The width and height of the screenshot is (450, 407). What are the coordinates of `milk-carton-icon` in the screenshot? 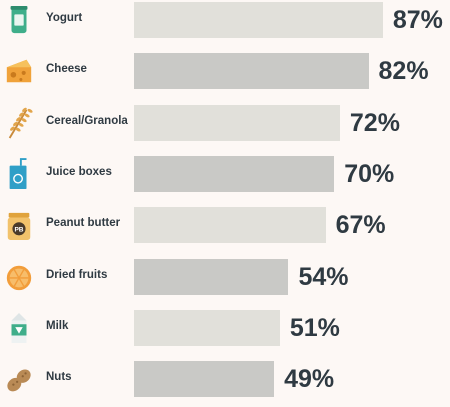 It's located at (19, 327).